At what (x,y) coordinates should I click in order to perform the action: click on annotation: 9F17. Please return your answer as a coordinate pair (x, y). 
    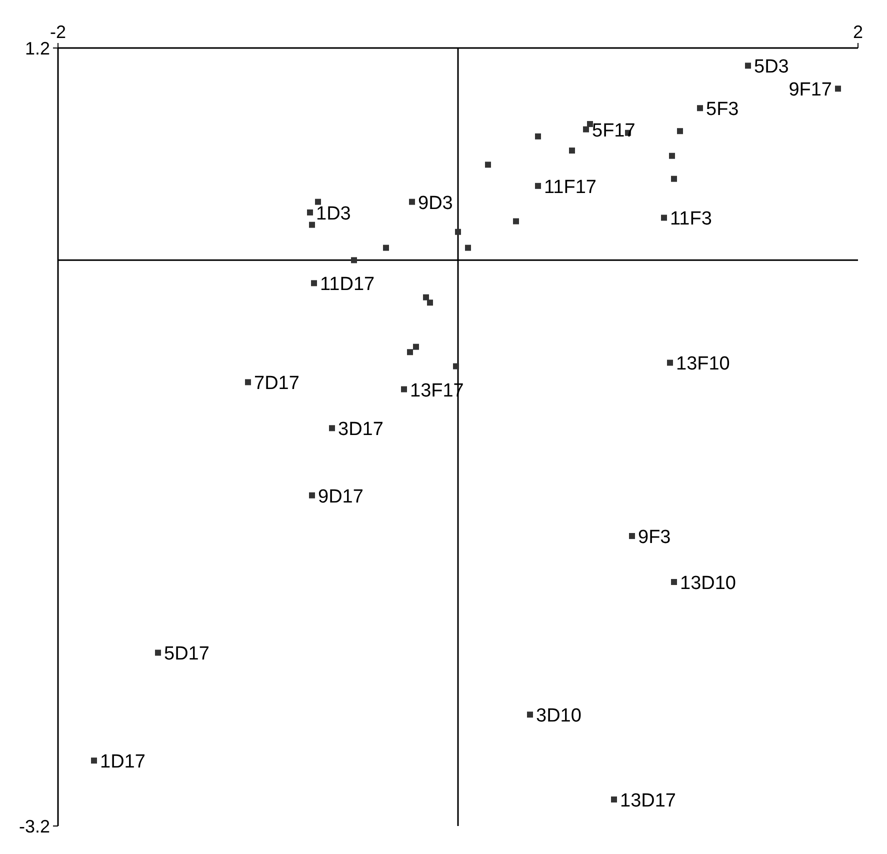
    Looking at the image, I should click on (810, 90).